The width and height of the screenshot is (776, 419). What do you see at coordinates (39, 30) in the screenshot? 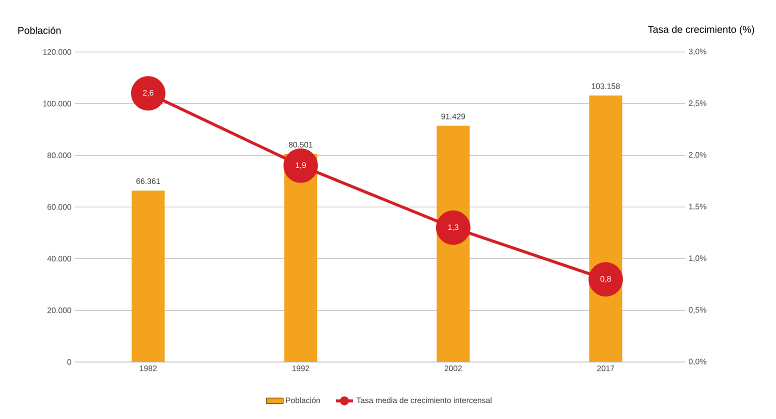
I see `y-axis-title: Población` at bounding box center [39, 30].